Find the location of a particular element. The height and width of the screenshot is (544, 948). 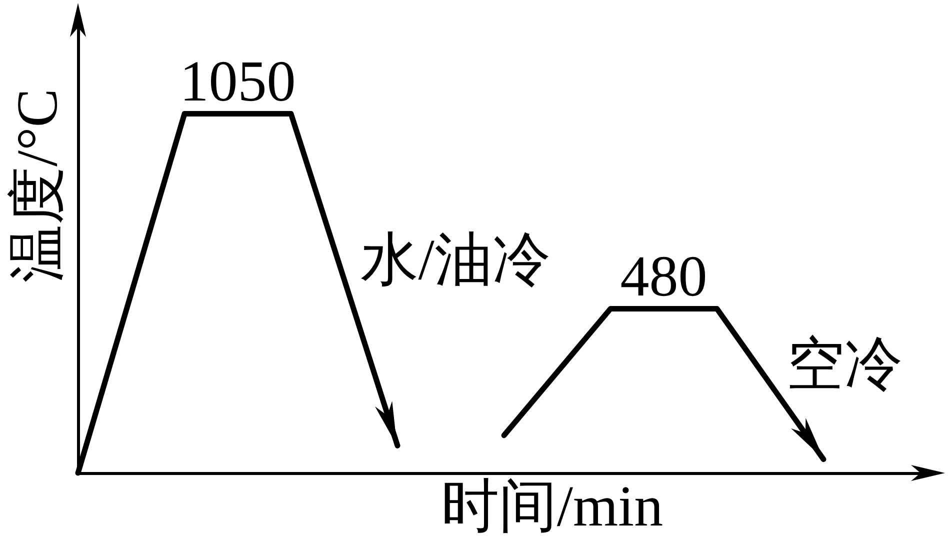

y-axis-title: 温度/°C is located at coordinates (37, 185).